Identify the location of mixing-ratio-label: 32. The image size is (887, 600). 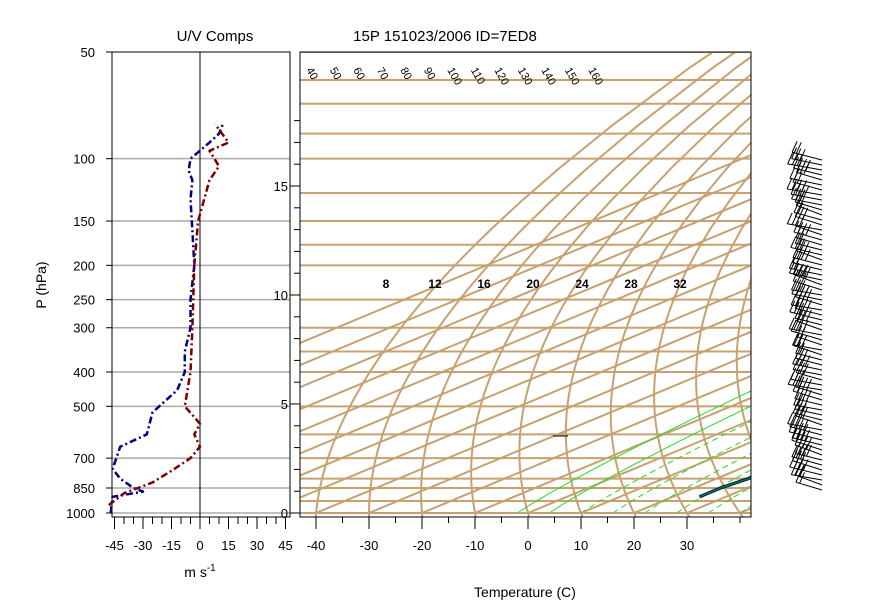
(680, 284).